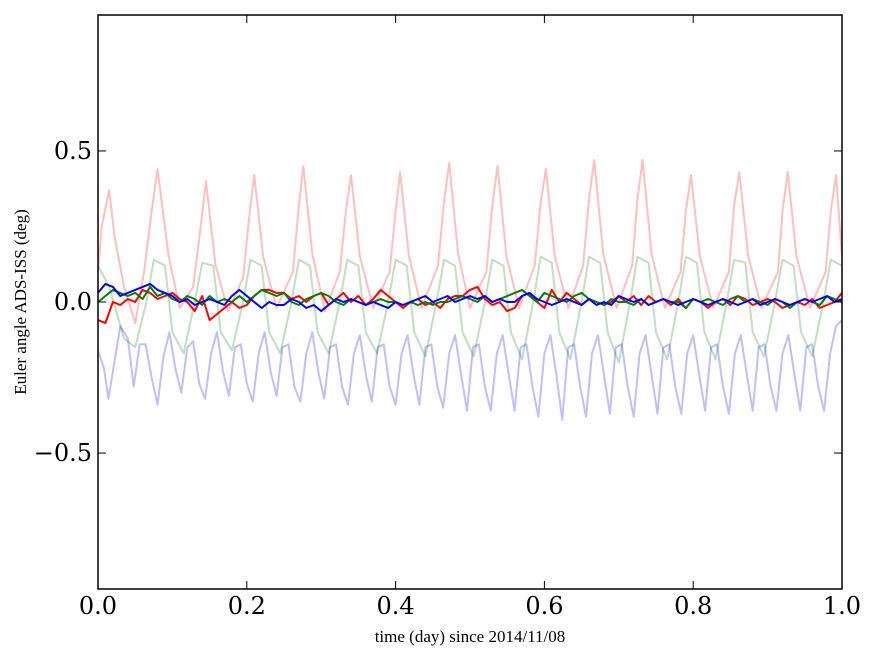 This screenshot has height=662, width=875. I want to click on x-tick-label: 1.0, so click(842, 606).